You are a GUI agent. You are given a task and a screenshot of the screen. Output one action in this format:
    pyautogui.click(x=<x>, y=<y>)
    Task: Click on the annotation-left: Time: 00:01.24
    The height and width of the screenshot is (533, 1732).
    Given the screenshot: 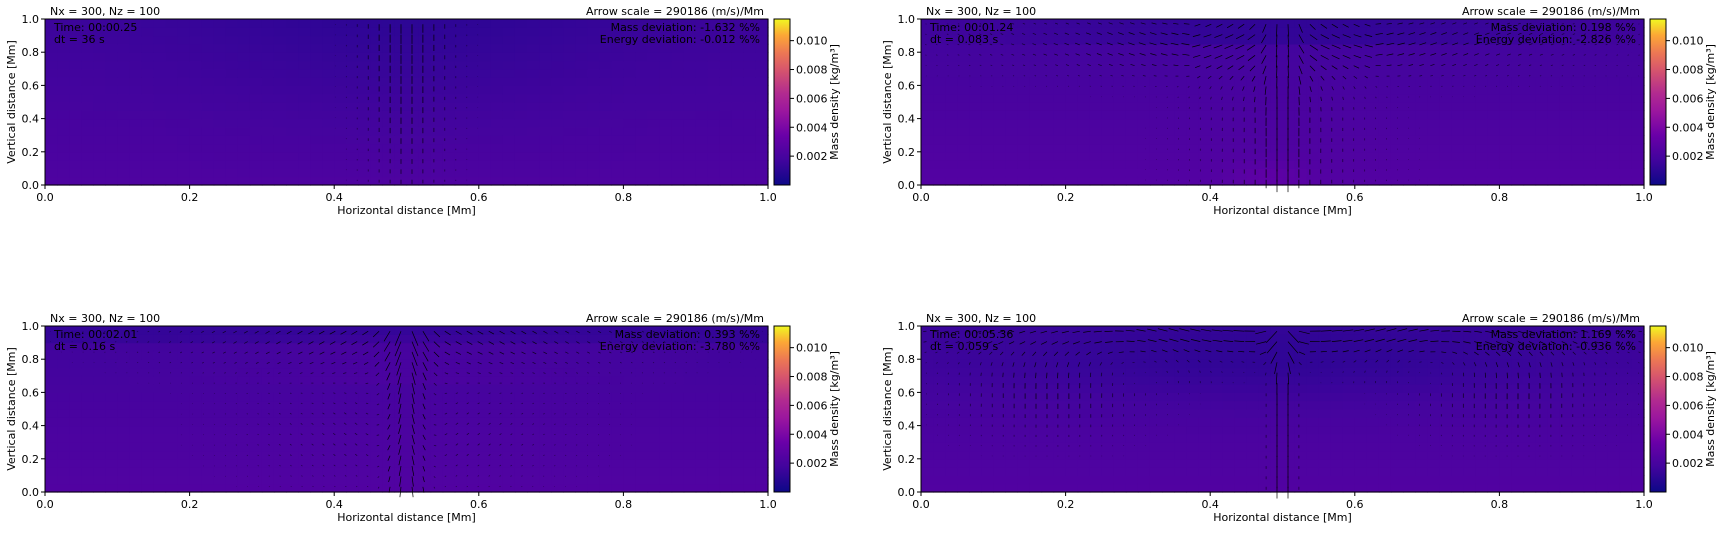 What is the action you would take?
    pyautogui.click(x=971, y=27)
    